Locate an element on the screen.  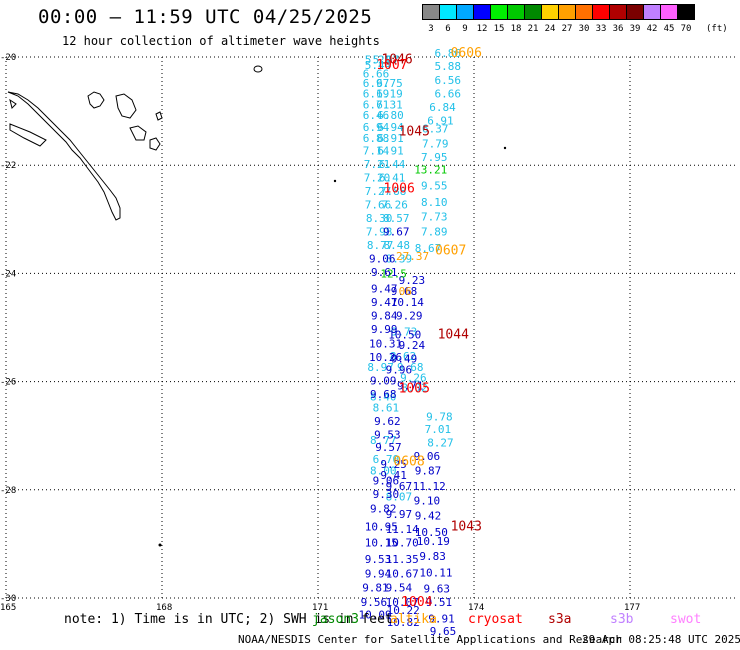
wave-height-value: 7.26 is located at coordinates (394, 204).